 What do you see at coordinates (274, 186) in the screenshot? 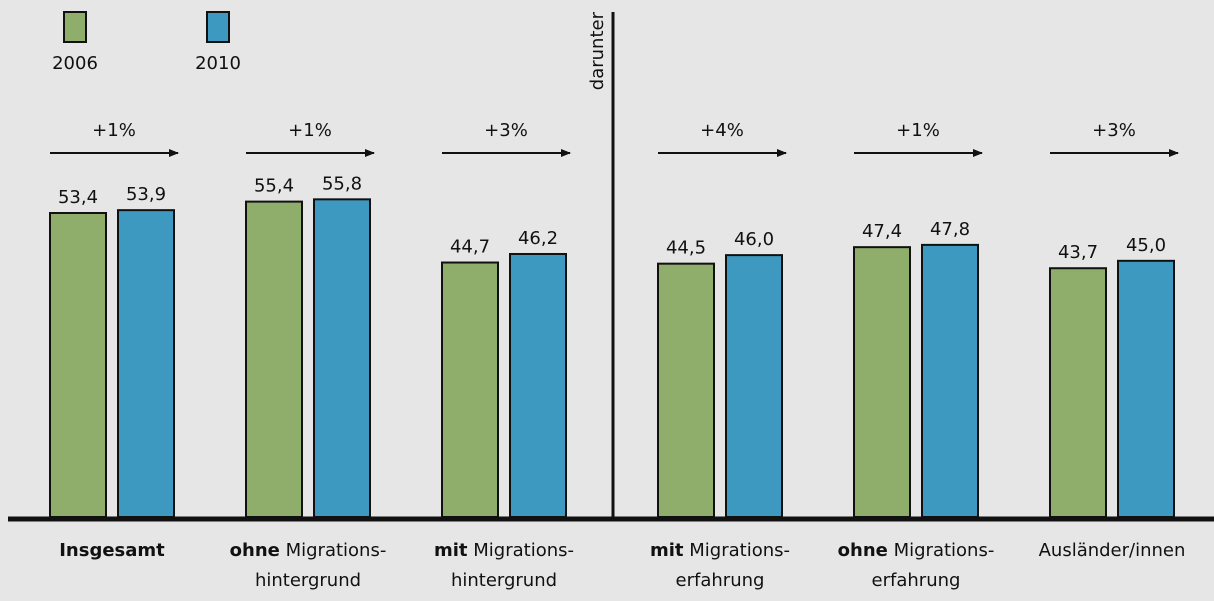
I see `value-label-2006-2: 55,4` at bounding box center [274, 186].